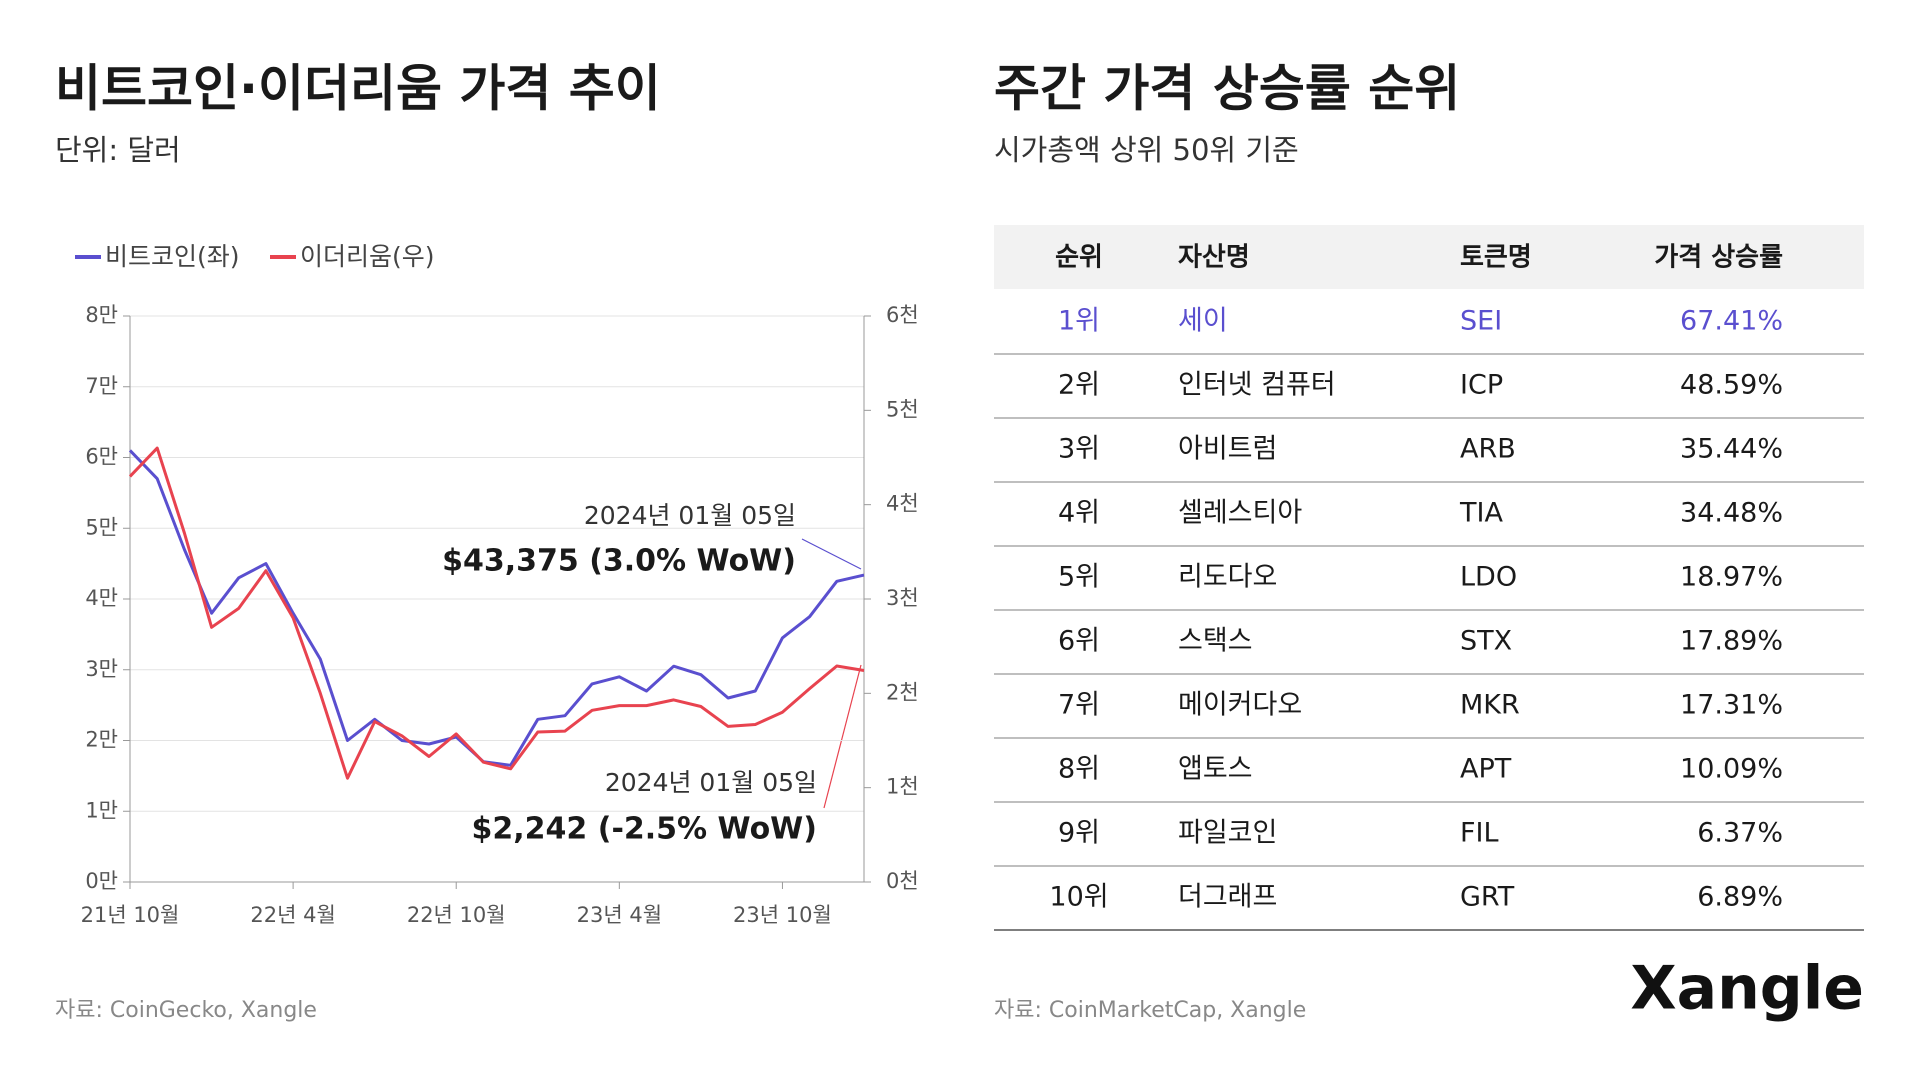 Image resolution: width=1920 pixels, height=1080 pixels. What do you see at coordinates (1079, 705) in the screenshot?
I see `table-cell: 7위` at bounding box center [1079, 705].